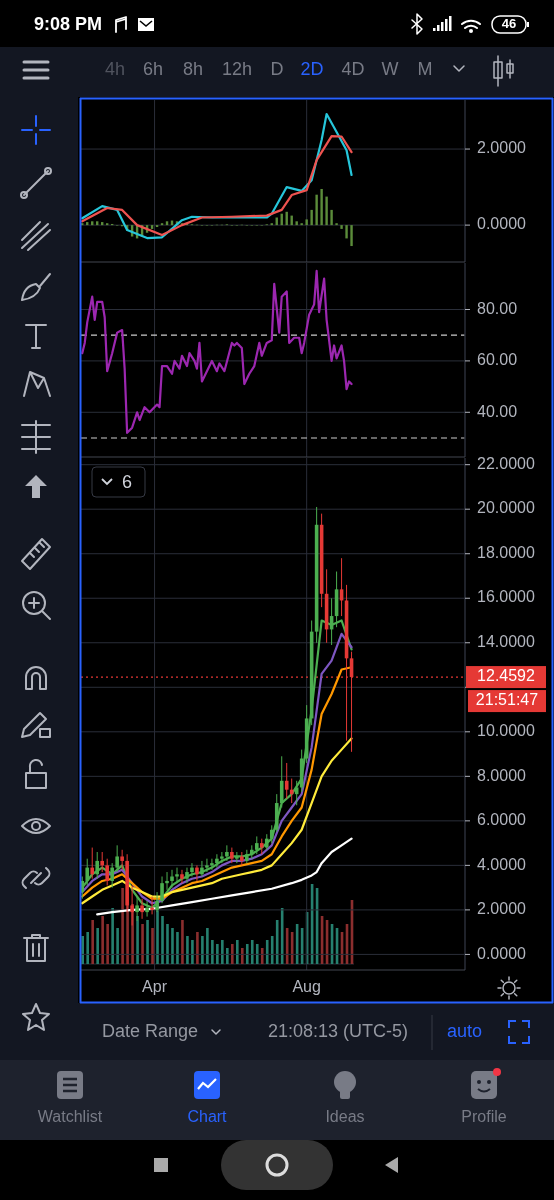 This screenshot has height=1200, width=554. I want to click on text: Date Range, so click(150, 1030).